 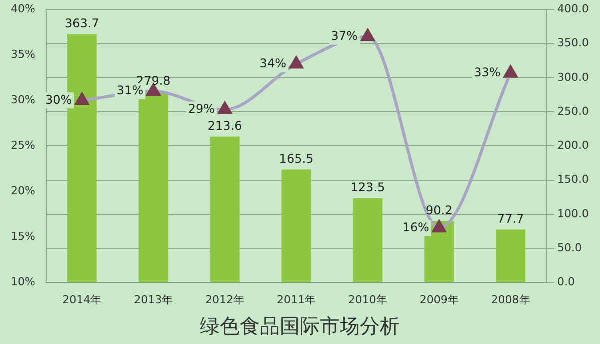 I want to click on y-tick-label: 100.0, so click(x=574, y=213).